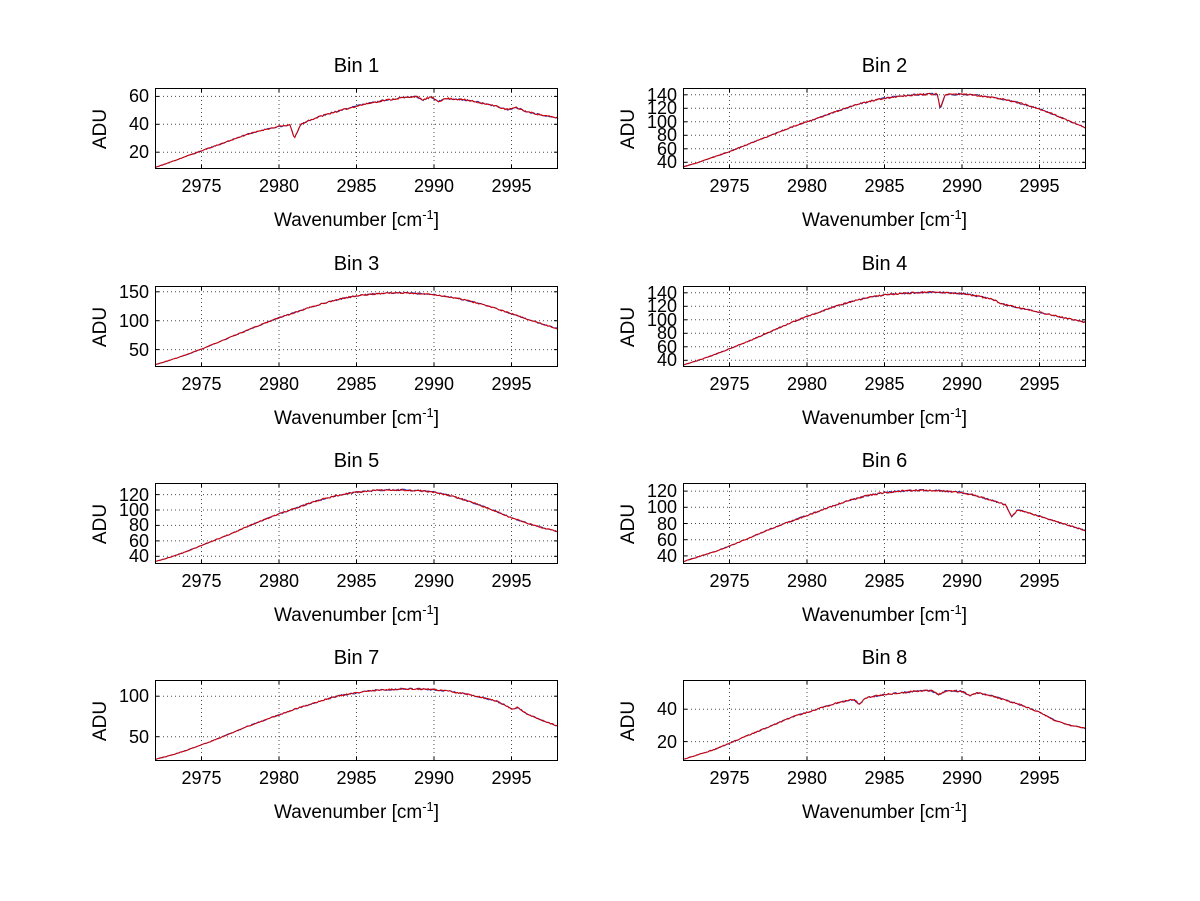 The height and width of the screenshot is (901, 1200). What do you see at coordinates (356, 66) in the screenshot?
I see `plot-title: Bin 1` at bounding box center [356, 66].